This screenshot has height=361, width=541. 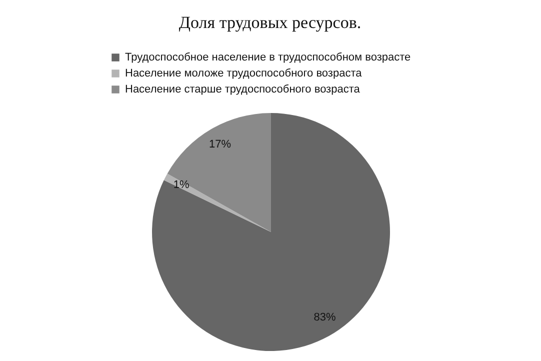 What do you see at coordinates (181, 185) in the screenshot?
I see `data-label: 1%` at bounding box center [181, 185].